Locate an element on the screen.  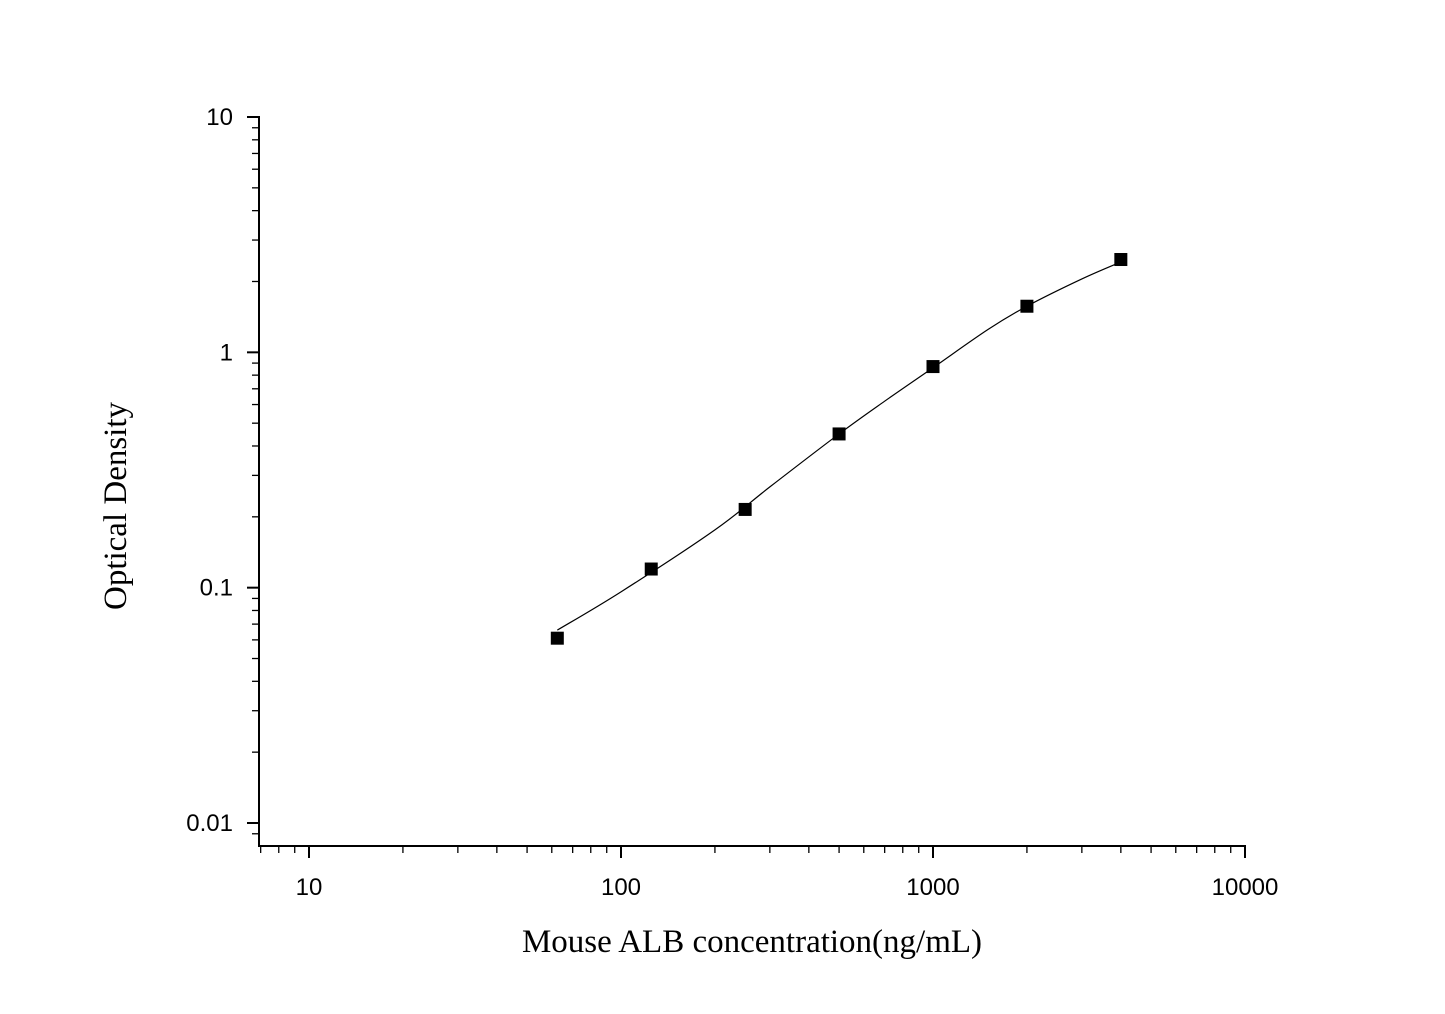
x-tick-label: 10 is located at coordinates (309, 887).